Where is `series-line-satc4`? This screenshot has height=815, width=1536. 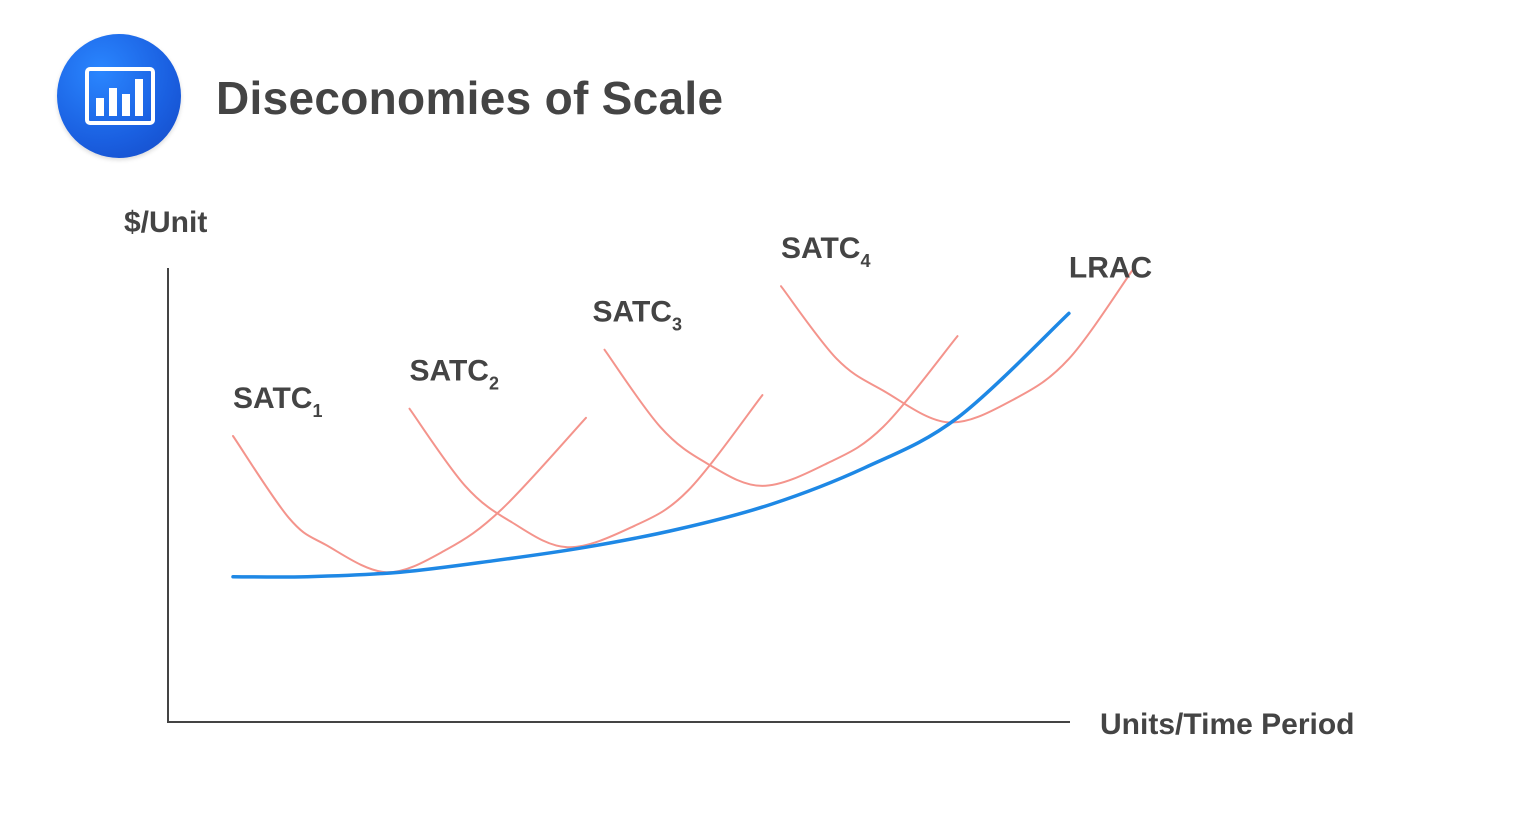
series-line-satc4 is located at coordinates (957, 345).